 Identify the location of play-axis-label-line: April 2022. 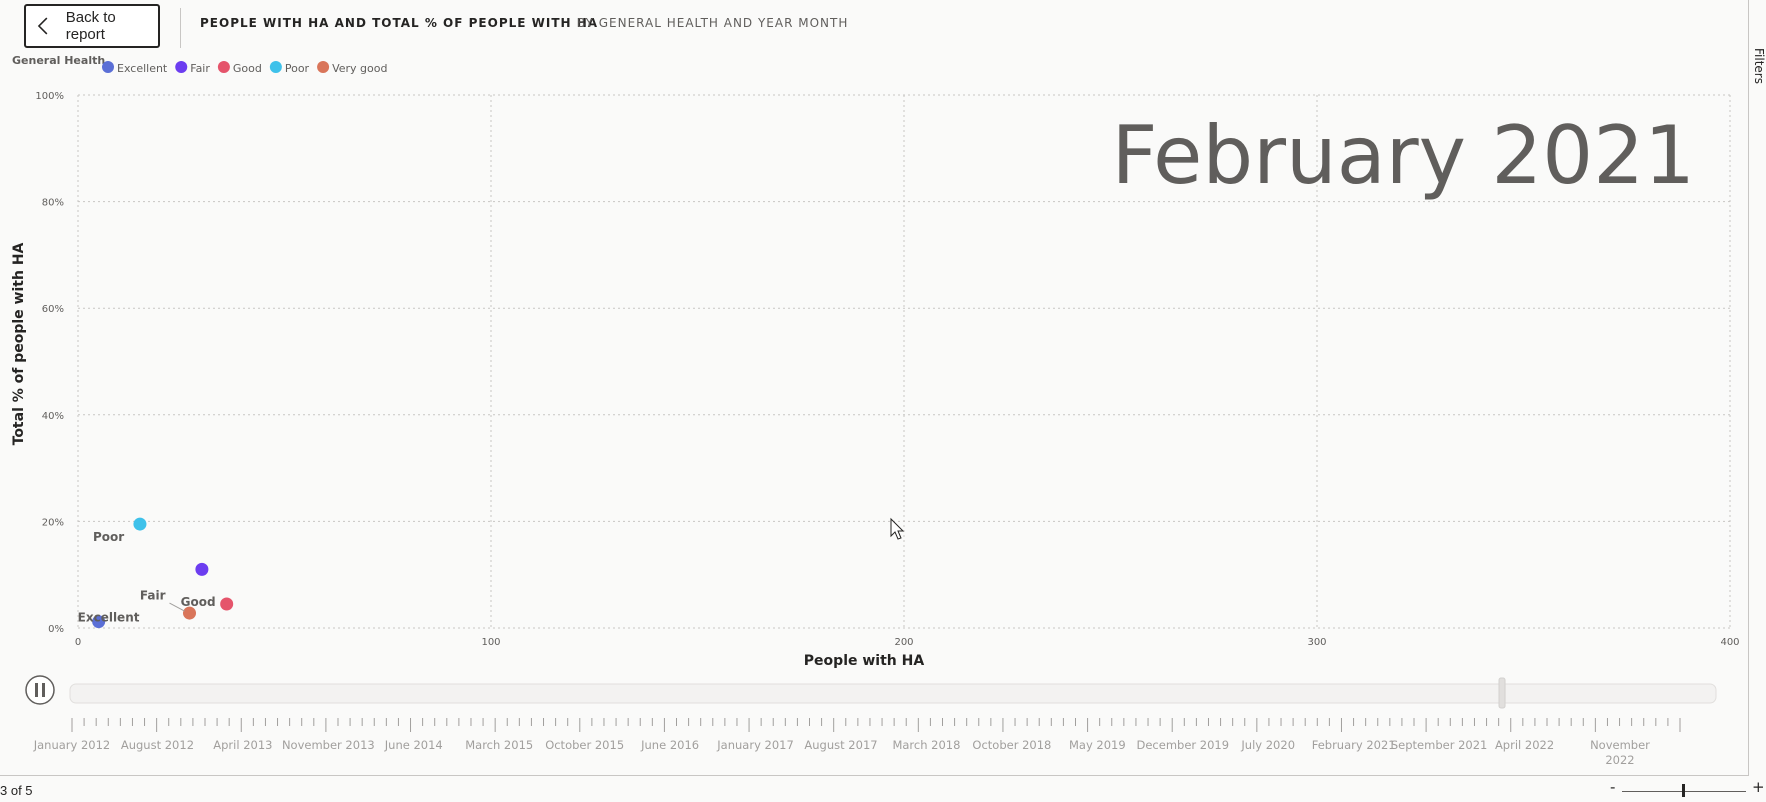
(1524, 745).